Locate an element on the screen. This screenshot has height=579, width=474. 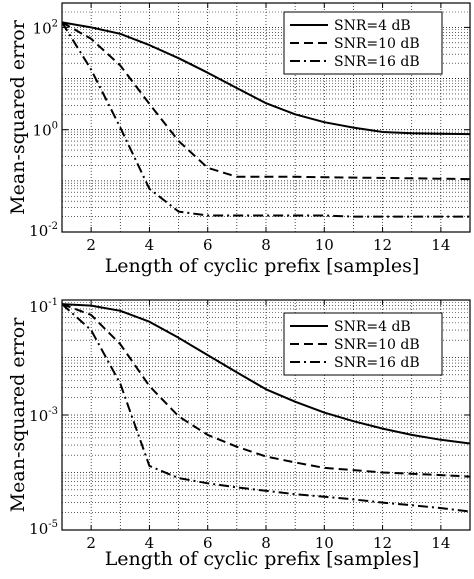
y-tick-exponent: -1 is located at coordinates (53, 302).